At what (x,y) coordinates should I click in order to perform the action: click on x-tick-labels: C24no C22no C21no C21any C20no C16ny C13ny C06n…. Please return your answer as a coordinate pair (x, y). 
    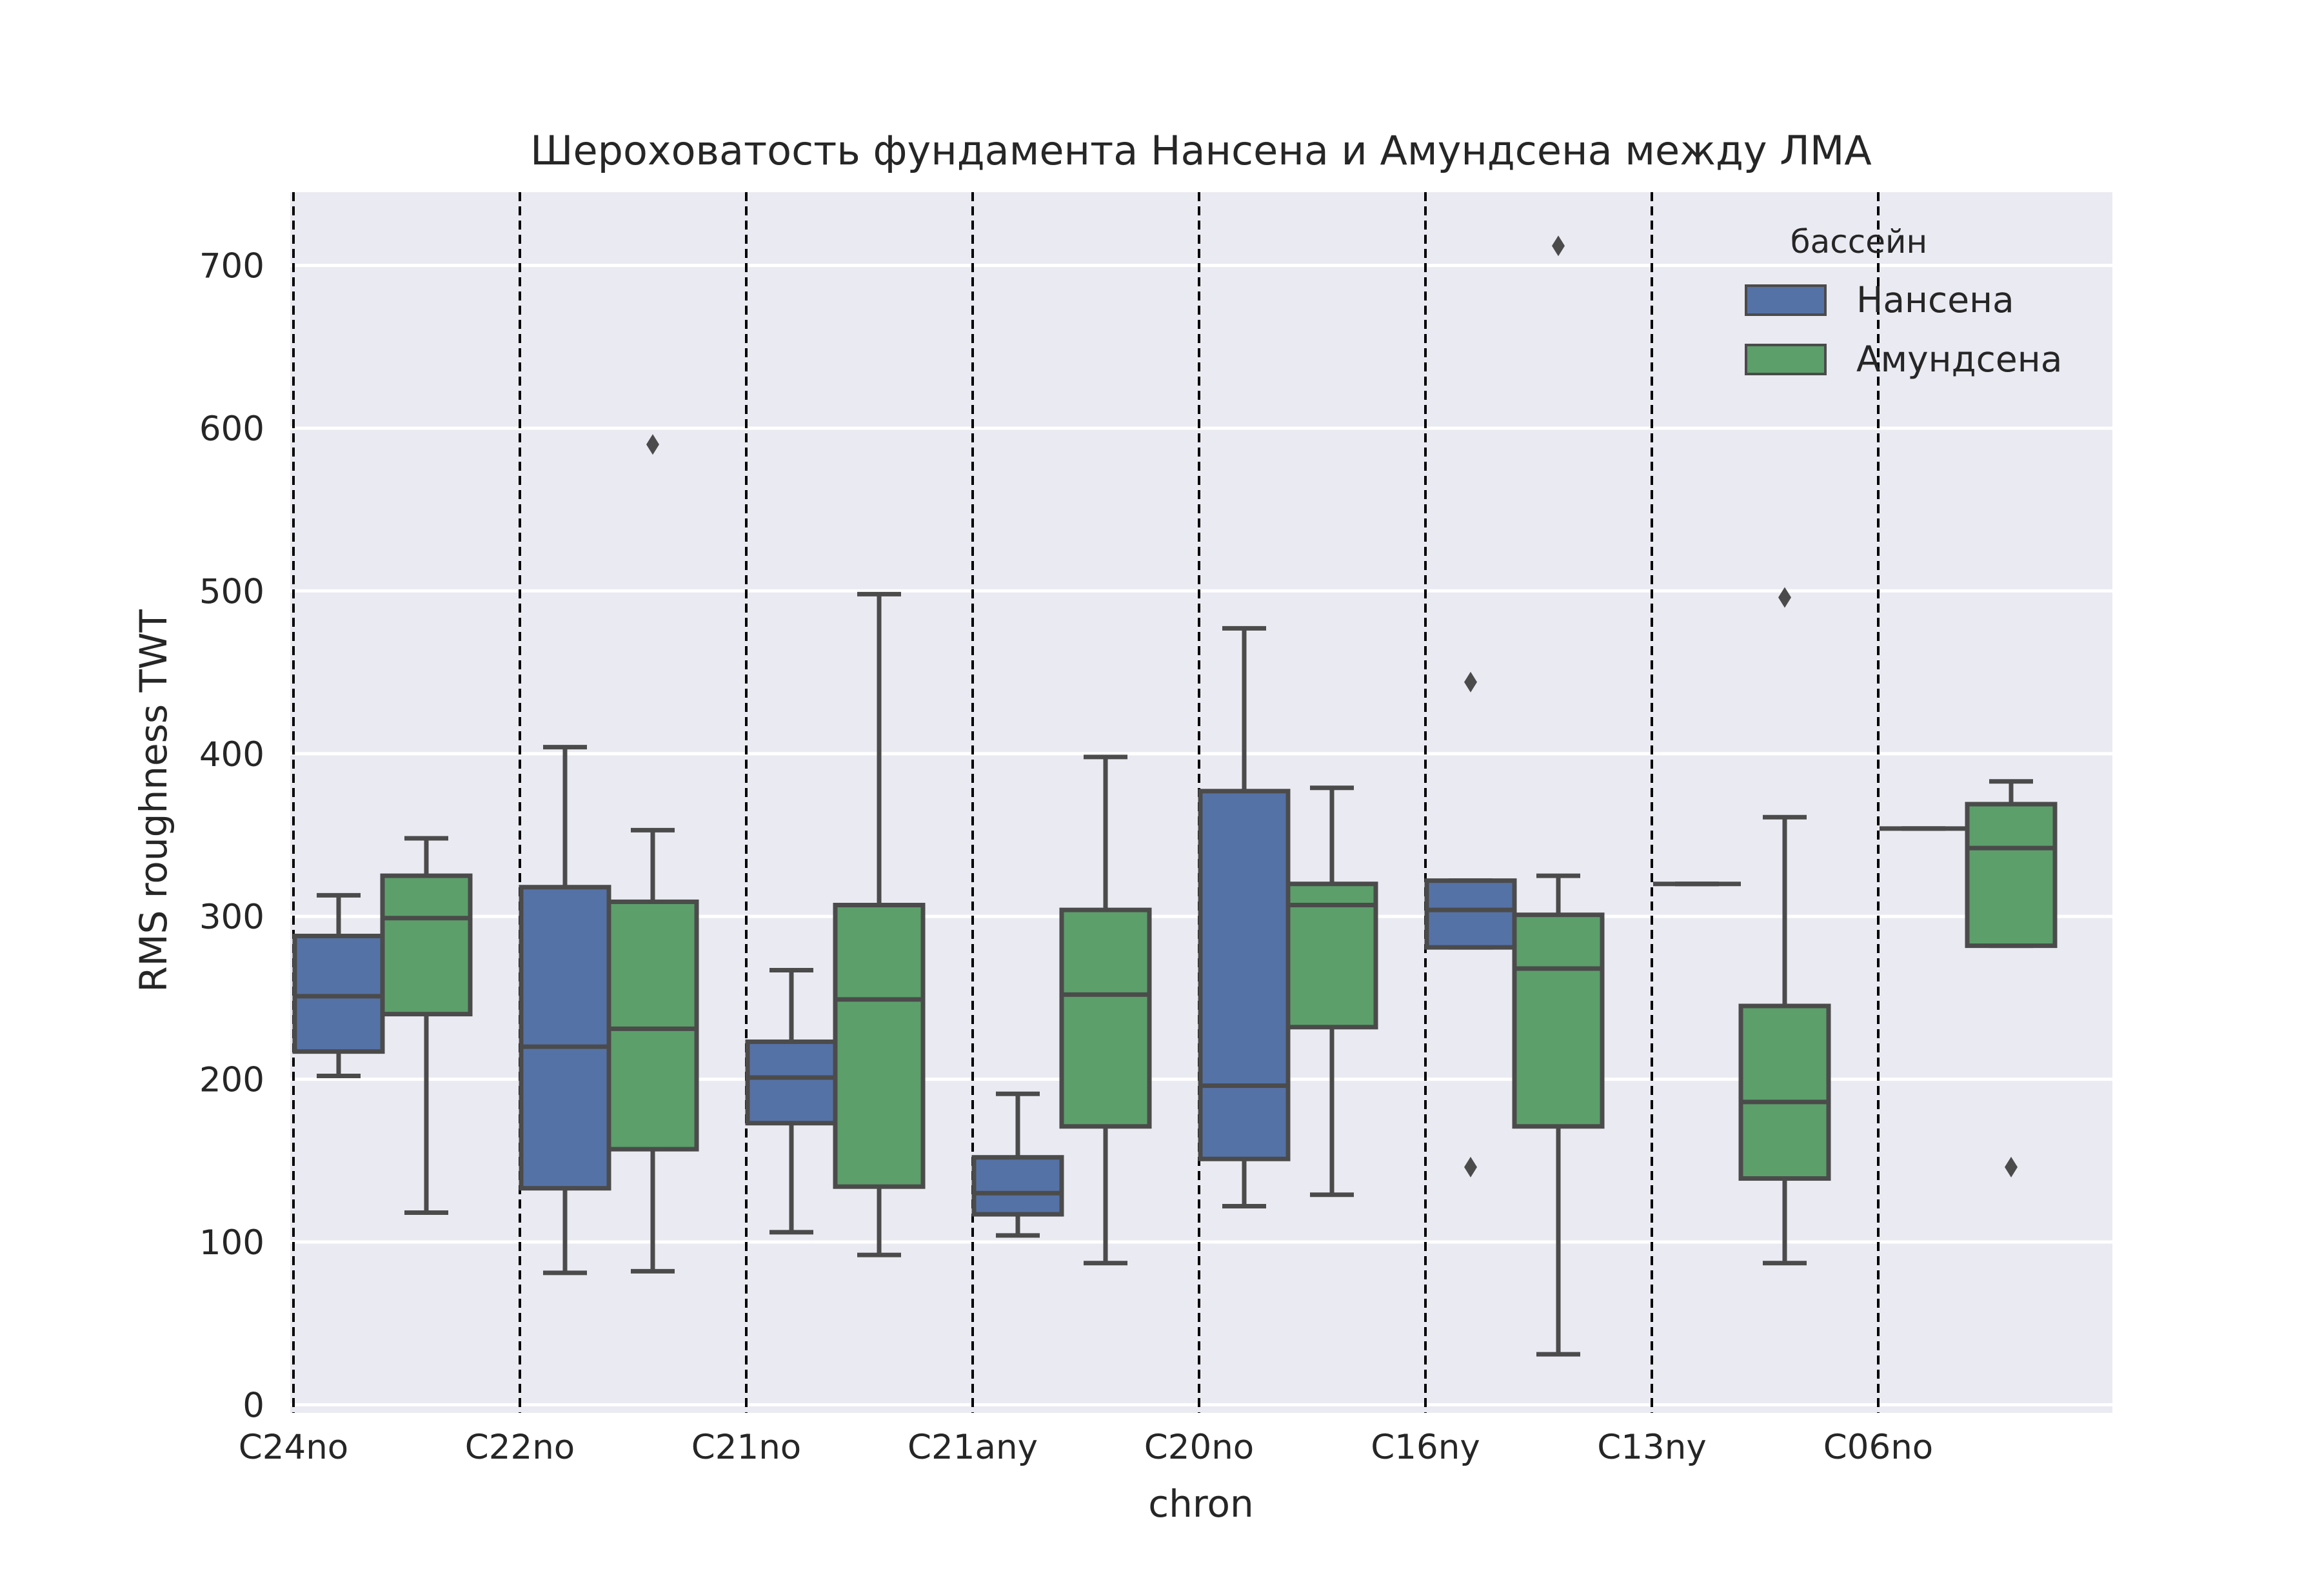
    Looking at the image, I should click on (1086, 1448).